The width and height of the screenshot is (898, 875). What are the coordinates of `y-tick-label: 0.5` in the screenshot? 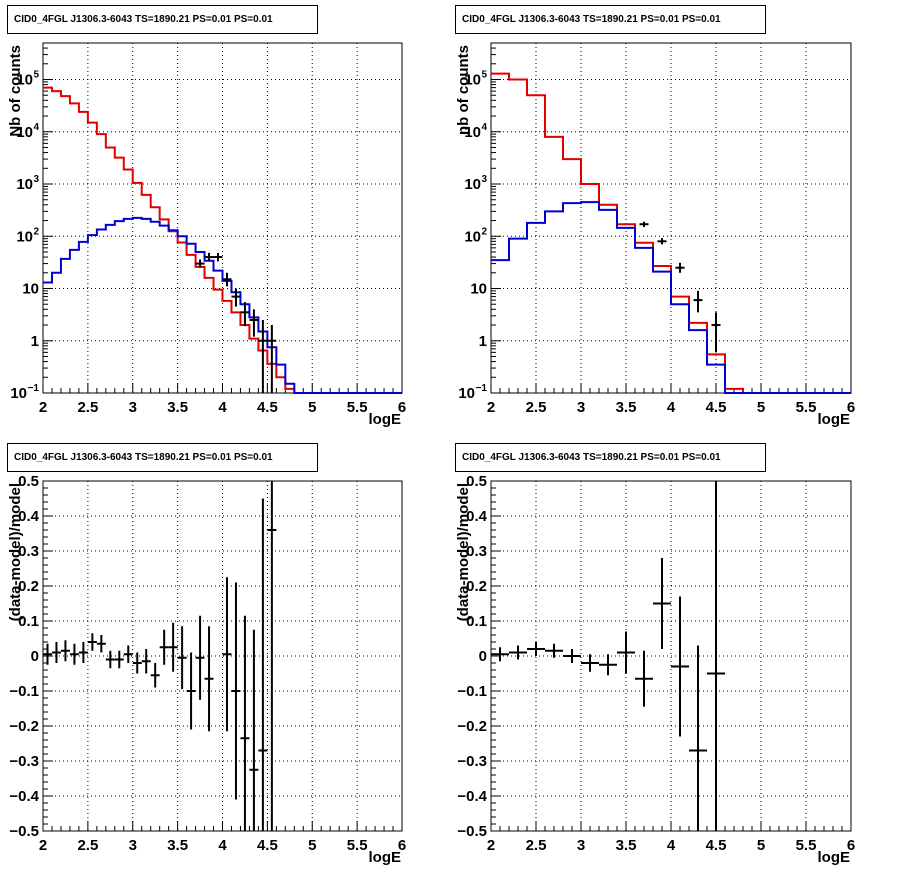 It's located at (28, 481).